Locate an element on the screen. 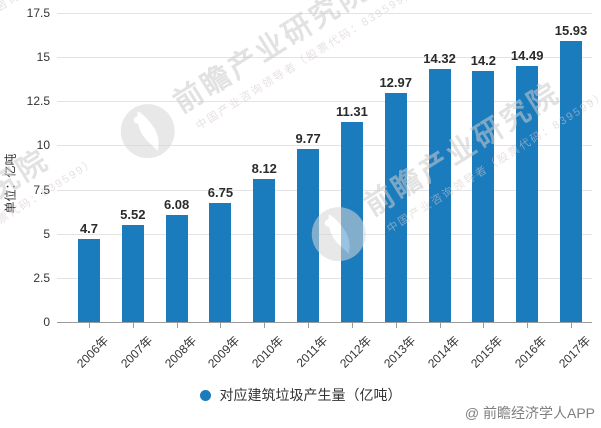  source-credit: @ 前瞻经济学人APP is located at coordinates (529, 413).